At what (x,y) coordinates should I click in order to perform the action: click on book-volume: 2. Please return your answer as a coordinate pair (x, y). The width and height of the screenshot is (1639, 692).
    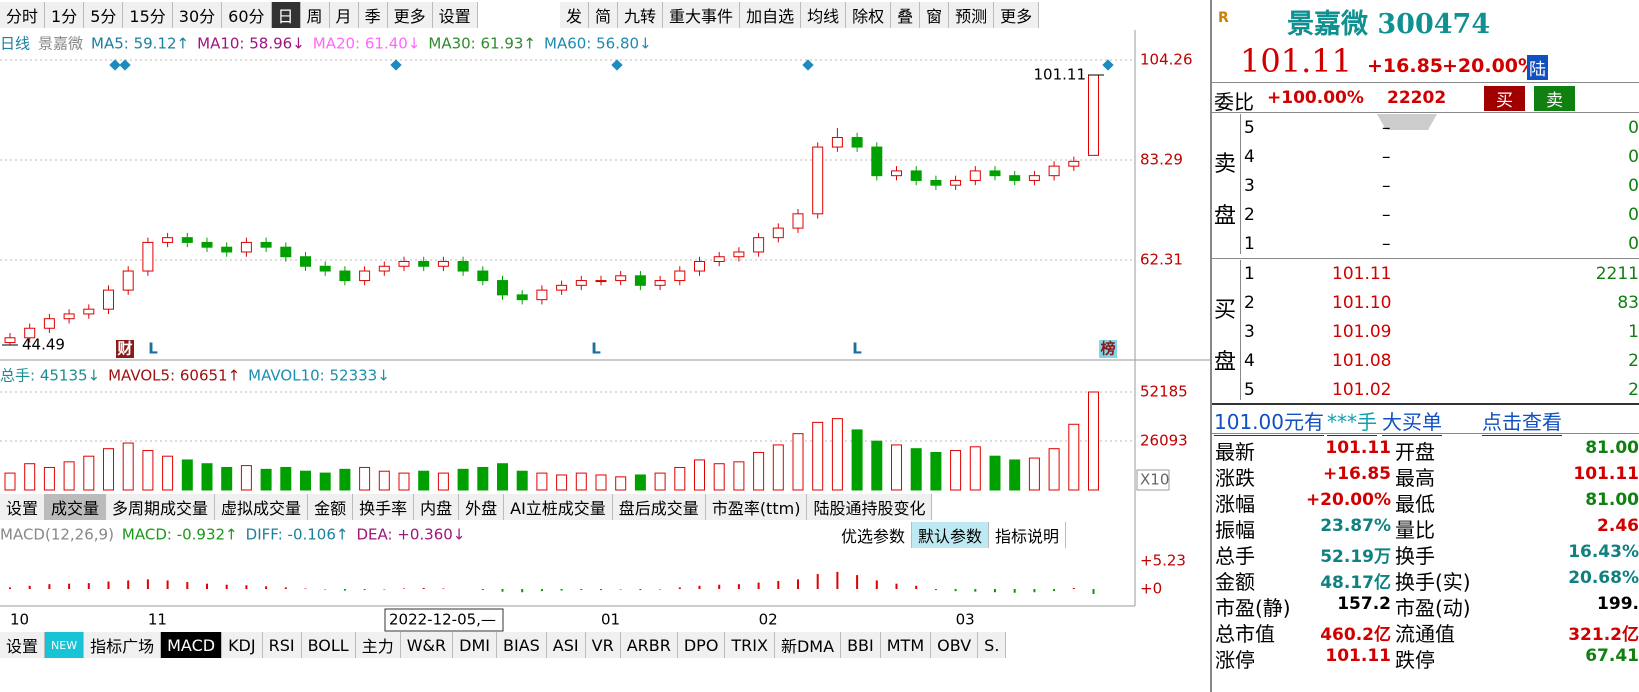
    Looking at the image, I should click on (1633, 390).